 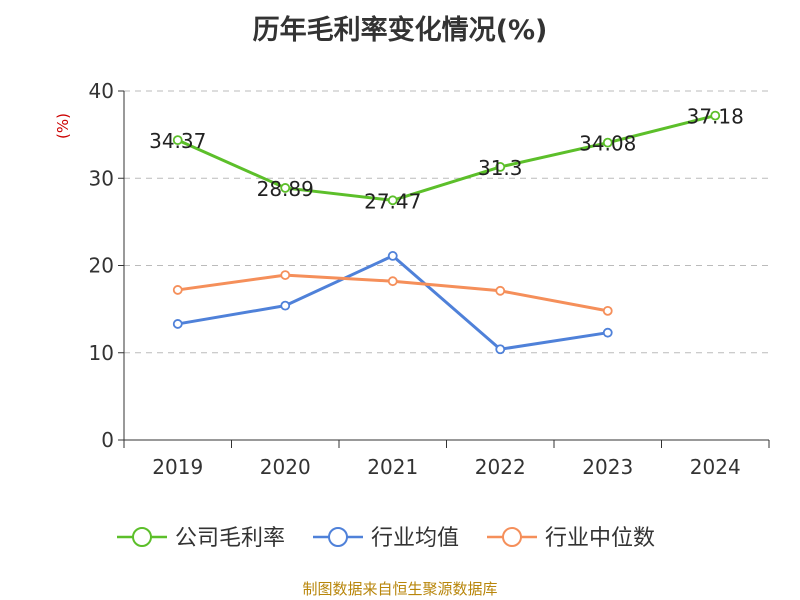 What do you see at coordinates (101, 178) in the screenshot?
I see `y-tick-label: 30` at bounding box center [101, 178].